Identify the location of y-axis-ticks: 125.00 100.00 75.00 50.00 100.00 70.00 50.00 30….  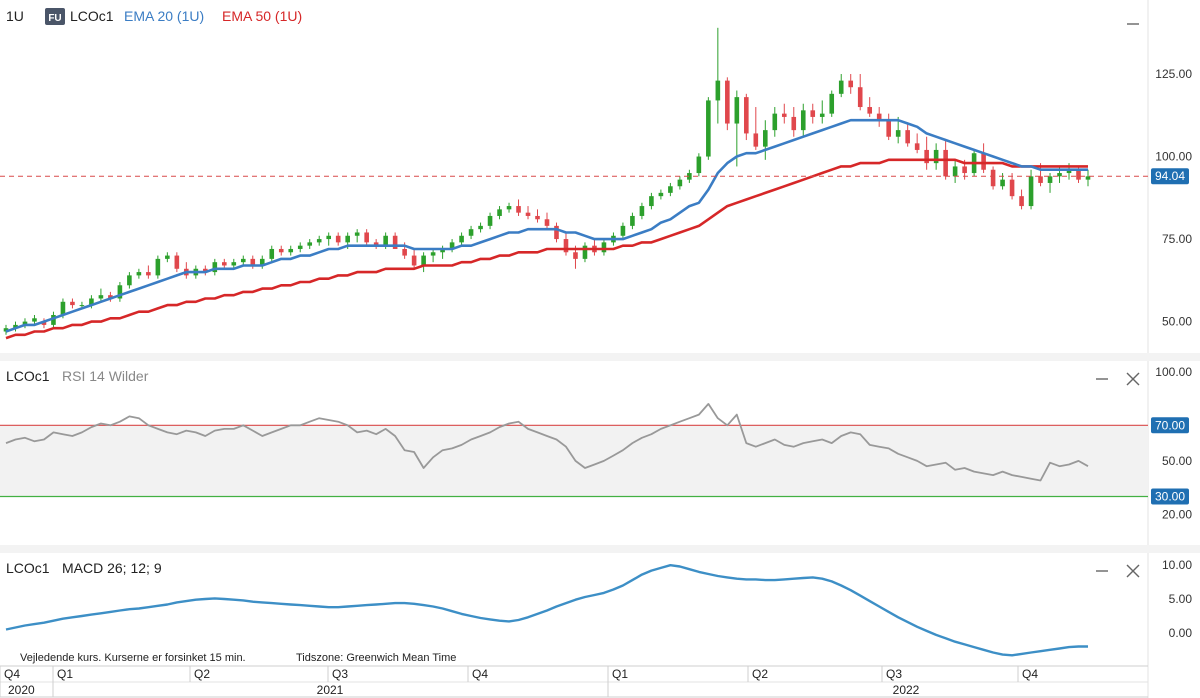
(1171, 353).